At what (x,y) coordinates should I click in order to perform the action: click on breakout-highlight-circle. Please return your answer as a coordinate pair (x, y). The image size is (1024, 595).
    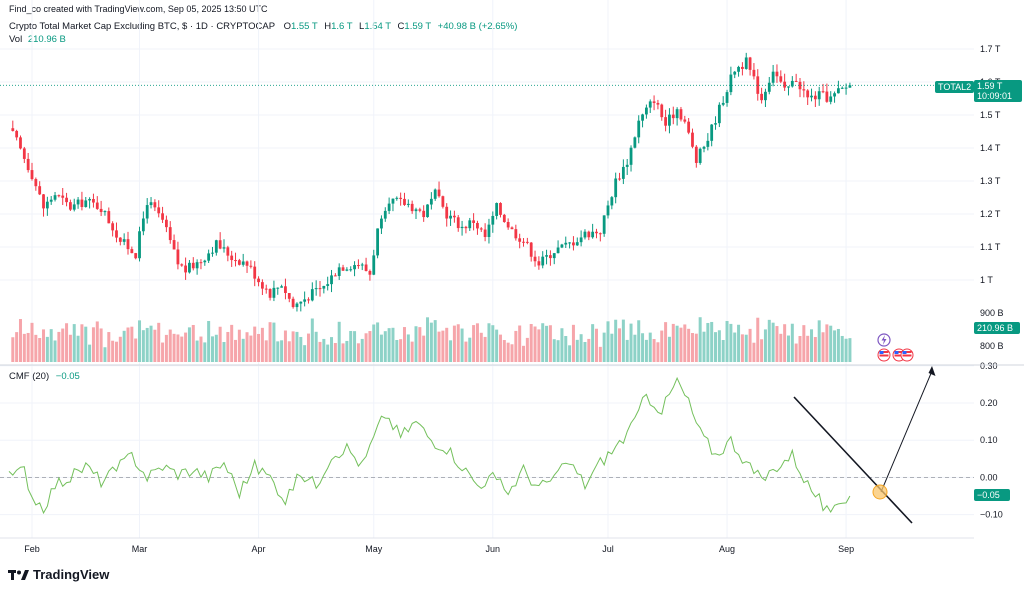
    Looking at the image, I should click on (880, 492).